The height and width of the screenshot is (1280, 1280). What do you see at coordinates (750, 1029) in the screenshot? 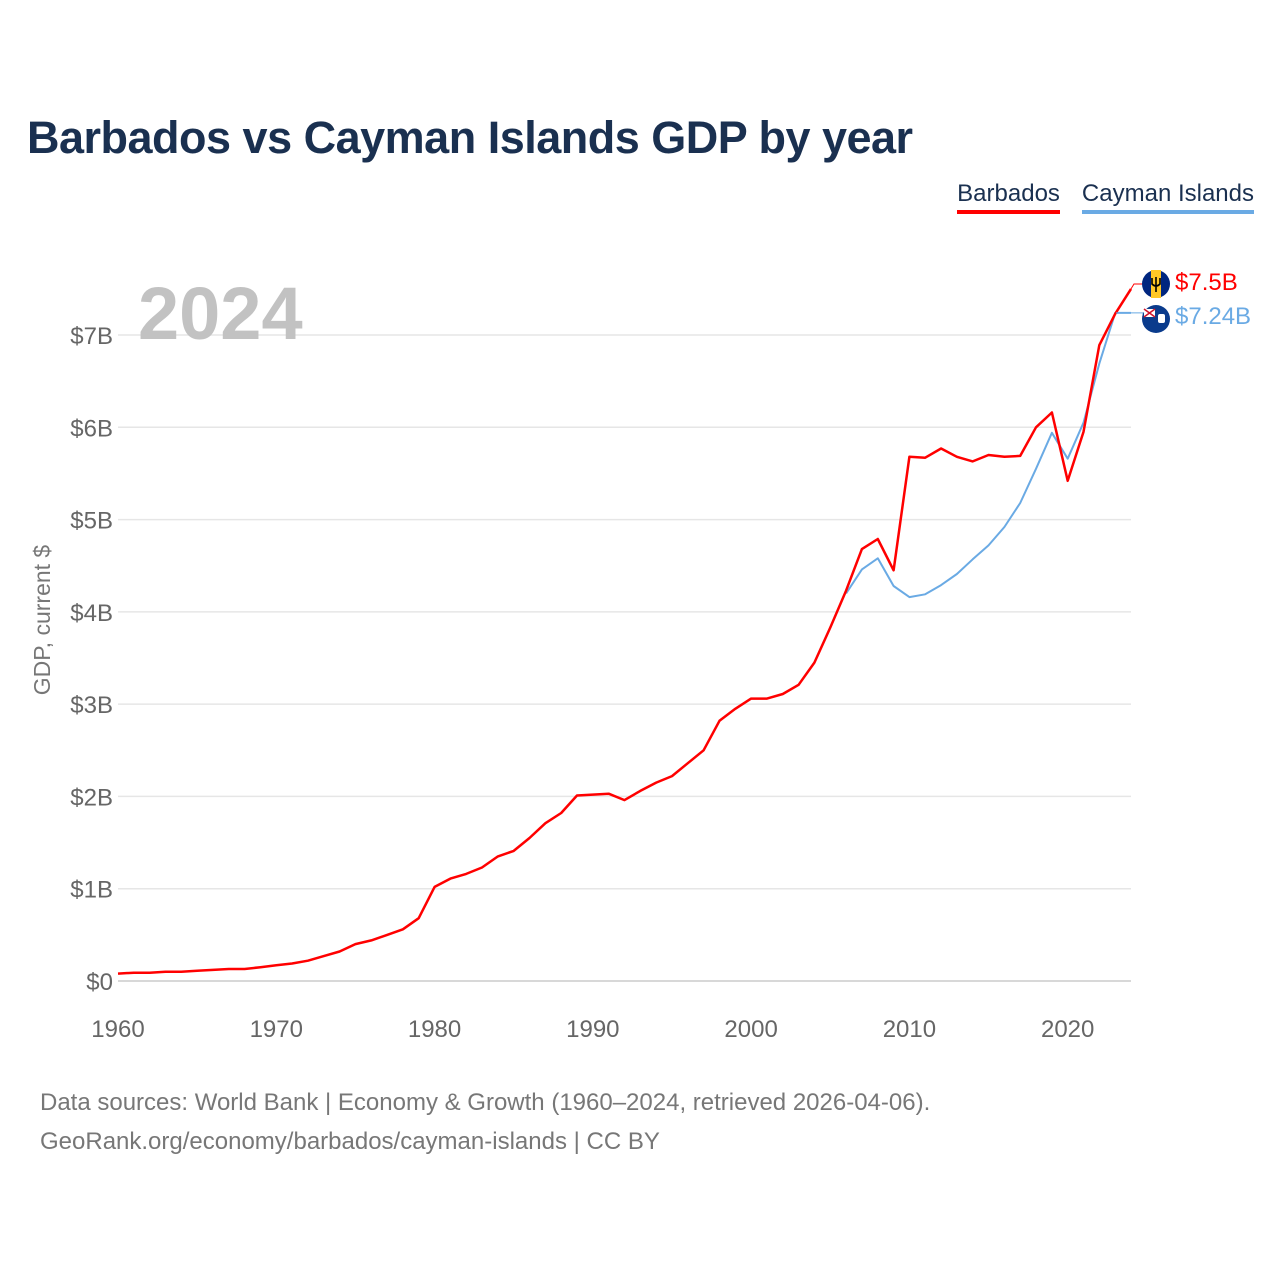
I see `x-tick-label: 2000` at bounding box center [750, 1029].